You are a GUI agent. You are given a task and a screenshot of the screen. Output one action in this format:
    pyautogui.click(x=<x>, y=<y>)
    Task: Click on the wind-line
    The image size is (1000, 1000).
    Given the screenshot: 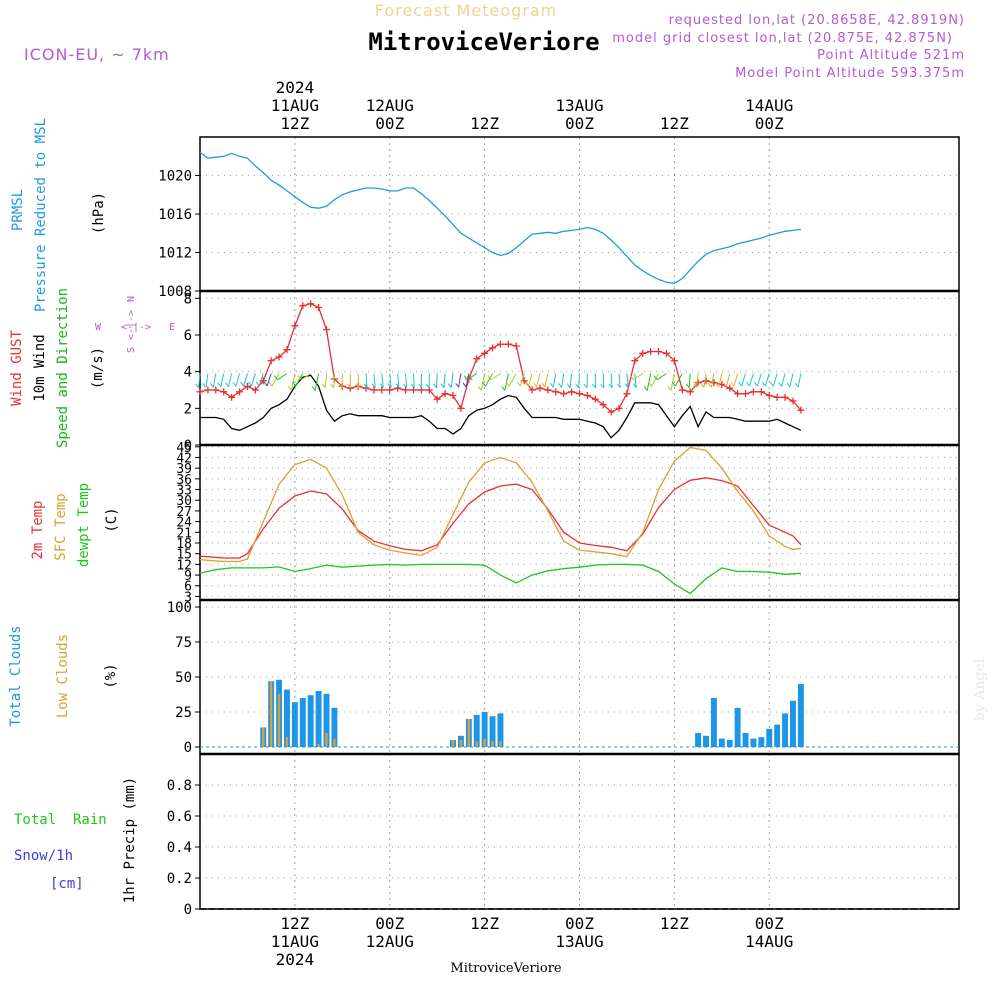 What is the action you would take?
    pyautogui.click(x=501, y=406)
    